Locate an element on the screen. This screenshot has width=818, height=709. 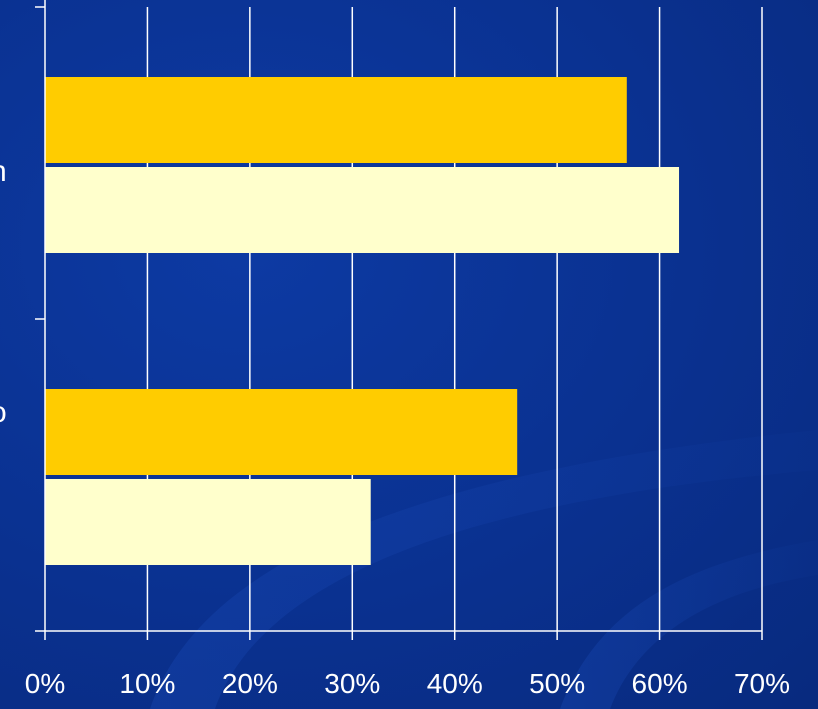
x-tick-label: 40% is located at coordinates (455, 683).